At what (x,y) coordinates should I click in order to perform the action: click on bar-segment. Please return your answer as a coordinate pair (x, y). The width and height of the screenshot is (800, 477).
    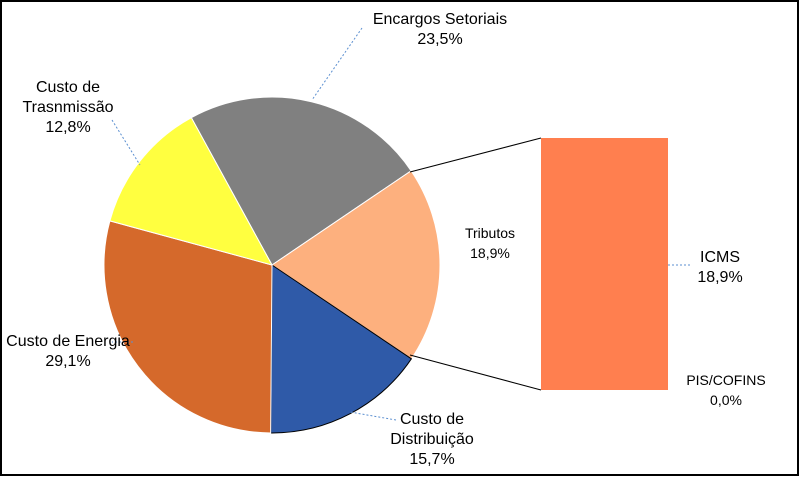
    Looking at the image, I should click on (604, 264).